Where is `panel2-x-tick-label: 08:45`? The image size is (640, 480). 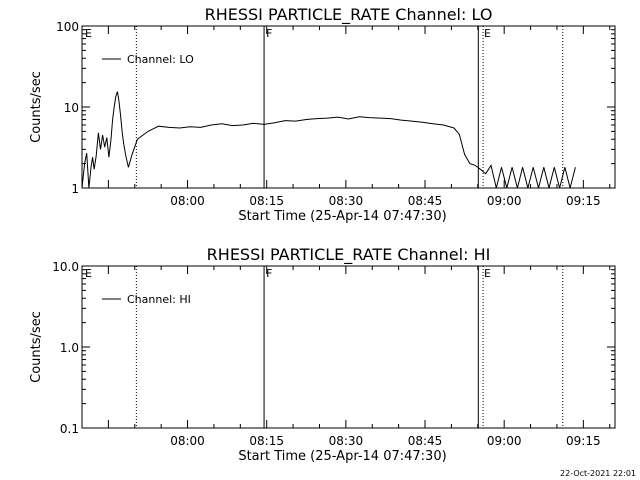
panel2-x-tick-label: 08:45 is located at coordinates (425, 441).